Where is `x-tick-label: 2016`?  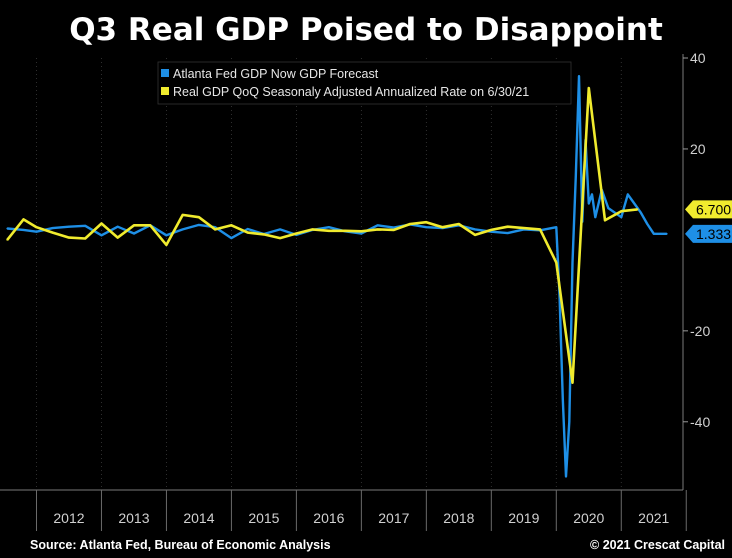 x-tick-label: 2016 is located at coordinates (328, 518).